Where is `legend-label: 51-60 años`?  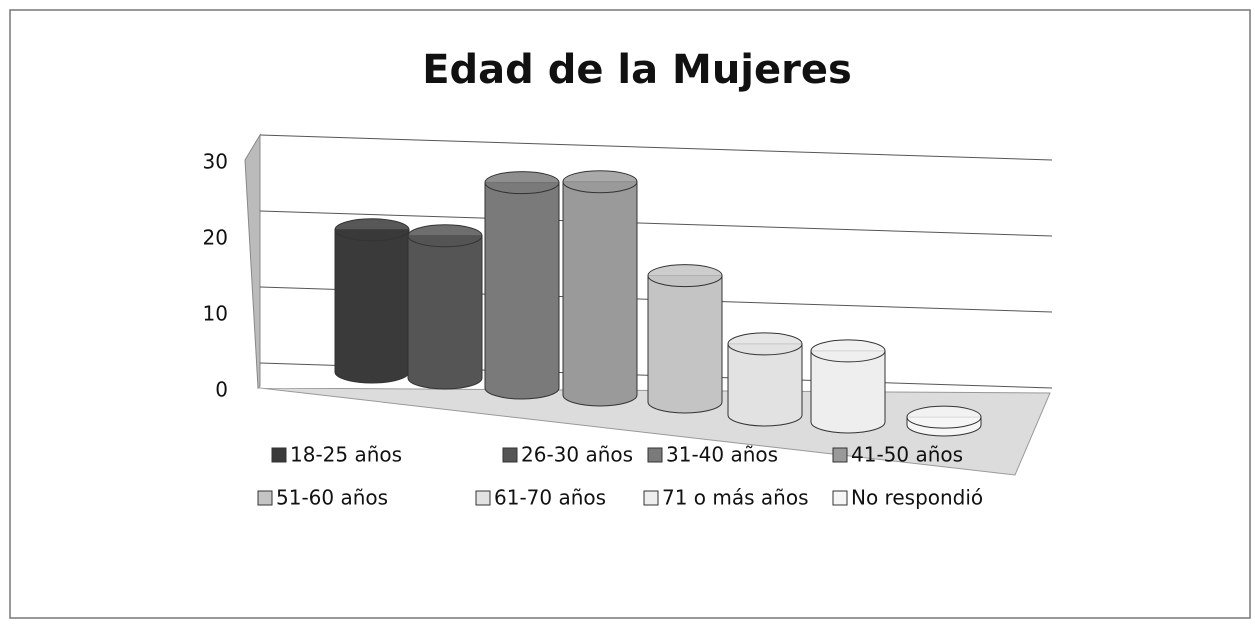
legend-label: 51-60 años is located at coordinates (332, 498).